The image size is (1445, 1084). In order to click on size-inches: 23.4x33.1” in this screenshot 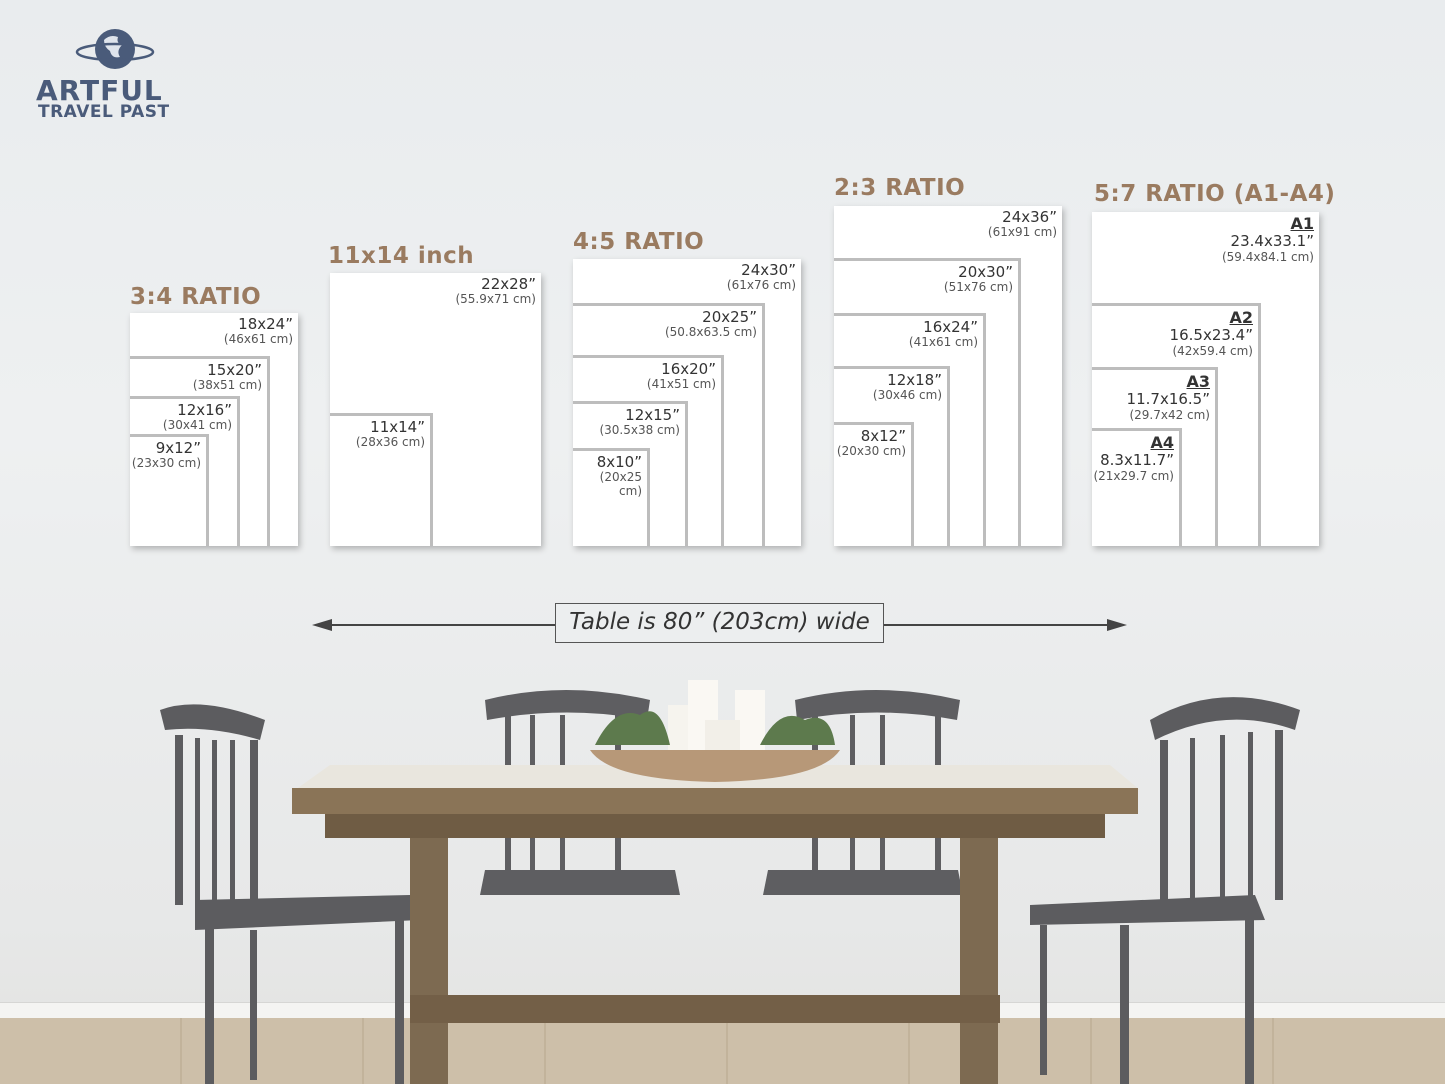, I will do `click(1272, 241)`.